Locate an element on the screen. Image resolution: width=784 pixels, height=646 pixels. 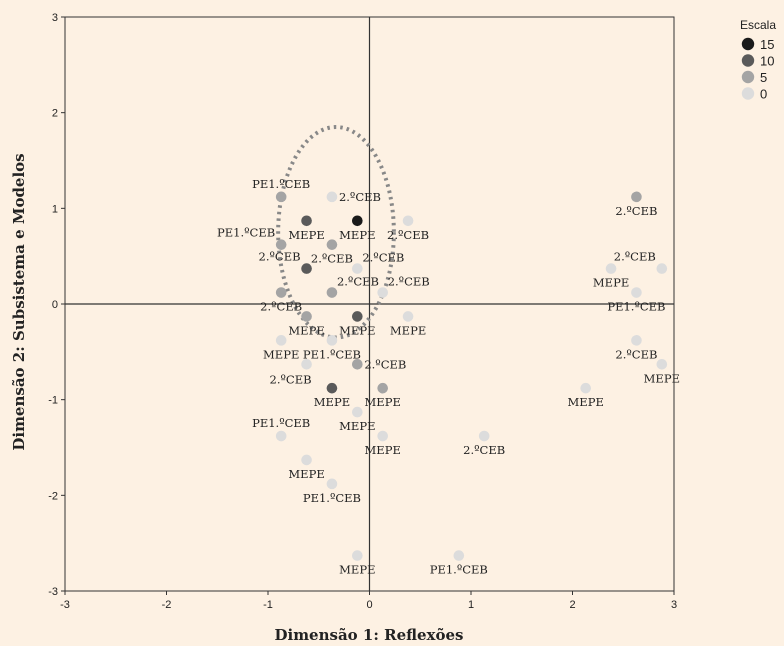
legend-label: 15 is located at coordinates (767, 44).